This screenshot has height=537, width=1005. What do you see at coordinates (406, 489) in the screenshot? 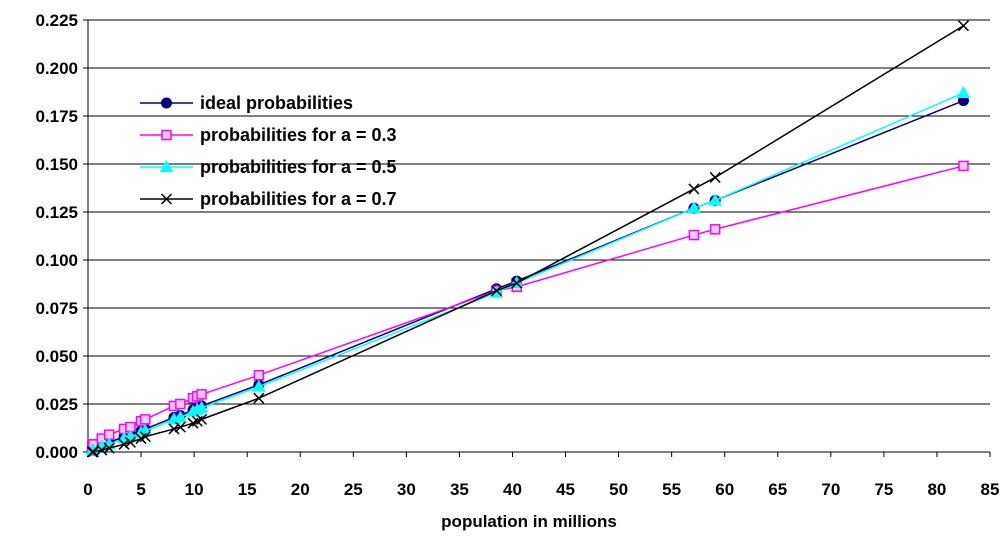
I see `x-tick-label: 30` at bounding box center [406, 489].